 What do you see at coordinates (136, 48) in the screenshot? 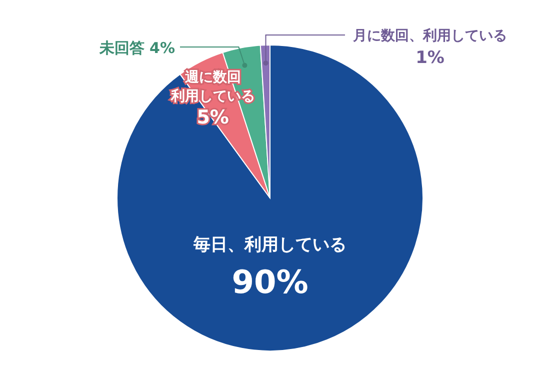
I see `slice-label: 未回答 4%` at bounding box center [136, 48].